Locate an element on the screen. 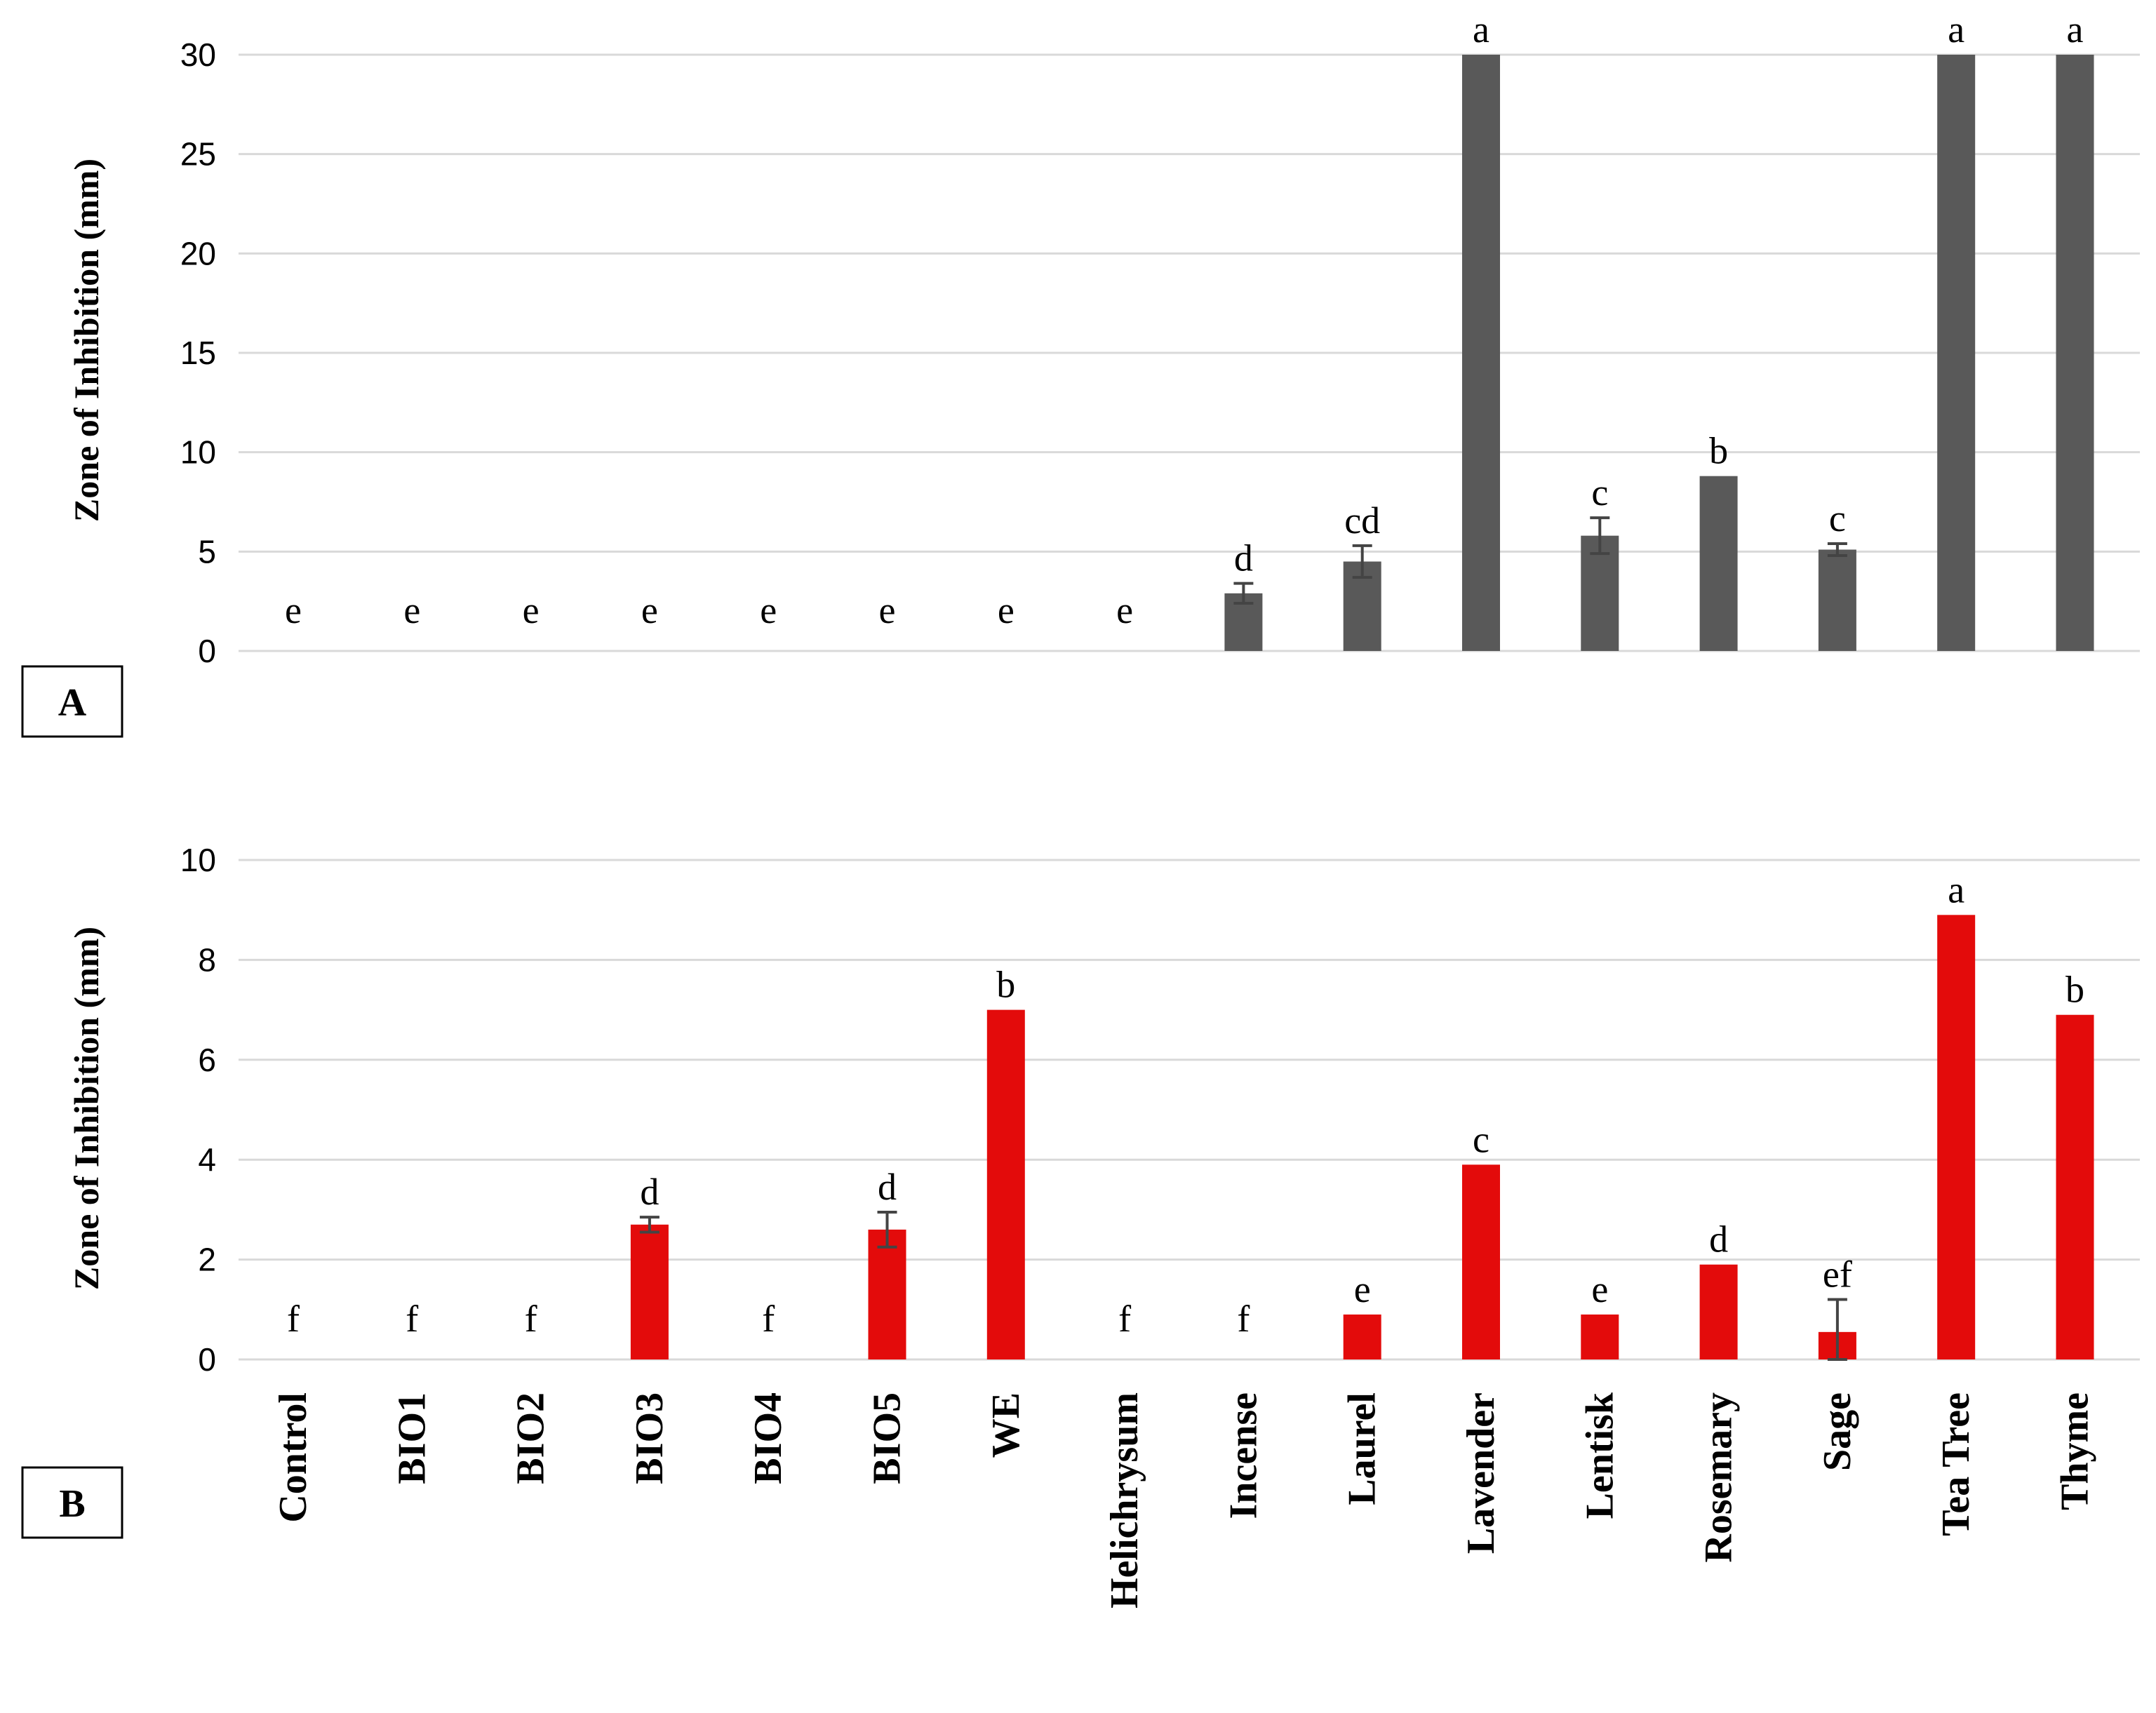 This screenshot has height=1713, width=2156. y-tick-label: 15 is located at coordinates (198, 353).